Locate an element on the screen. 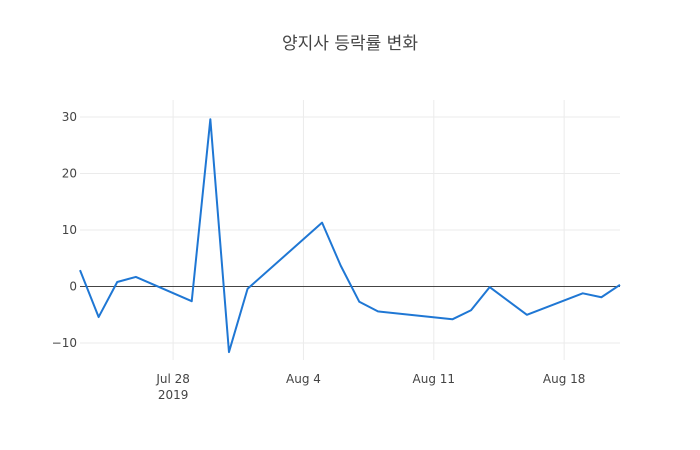 The height and width of the screenshot is (450, 700). chart-title: 양지사 등락률 변화 is located at coordinates (350, 44).